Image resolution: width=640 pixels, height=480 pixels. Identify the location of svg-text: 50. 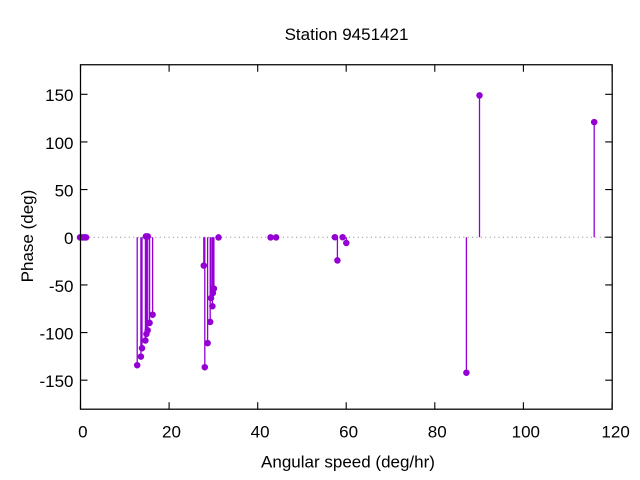
(64, 191).